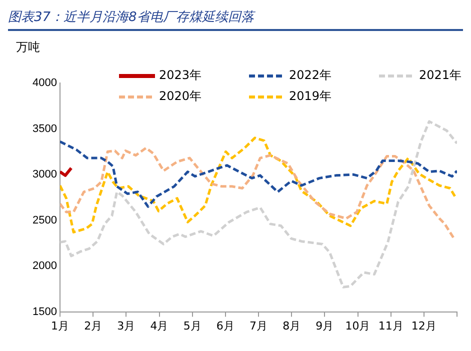 This screenshot has height=351, width=471. What do you see at coordinates (310, 96) in the screenshot?
I see `legend-label: 2019年` at bounding box center [310, 96].